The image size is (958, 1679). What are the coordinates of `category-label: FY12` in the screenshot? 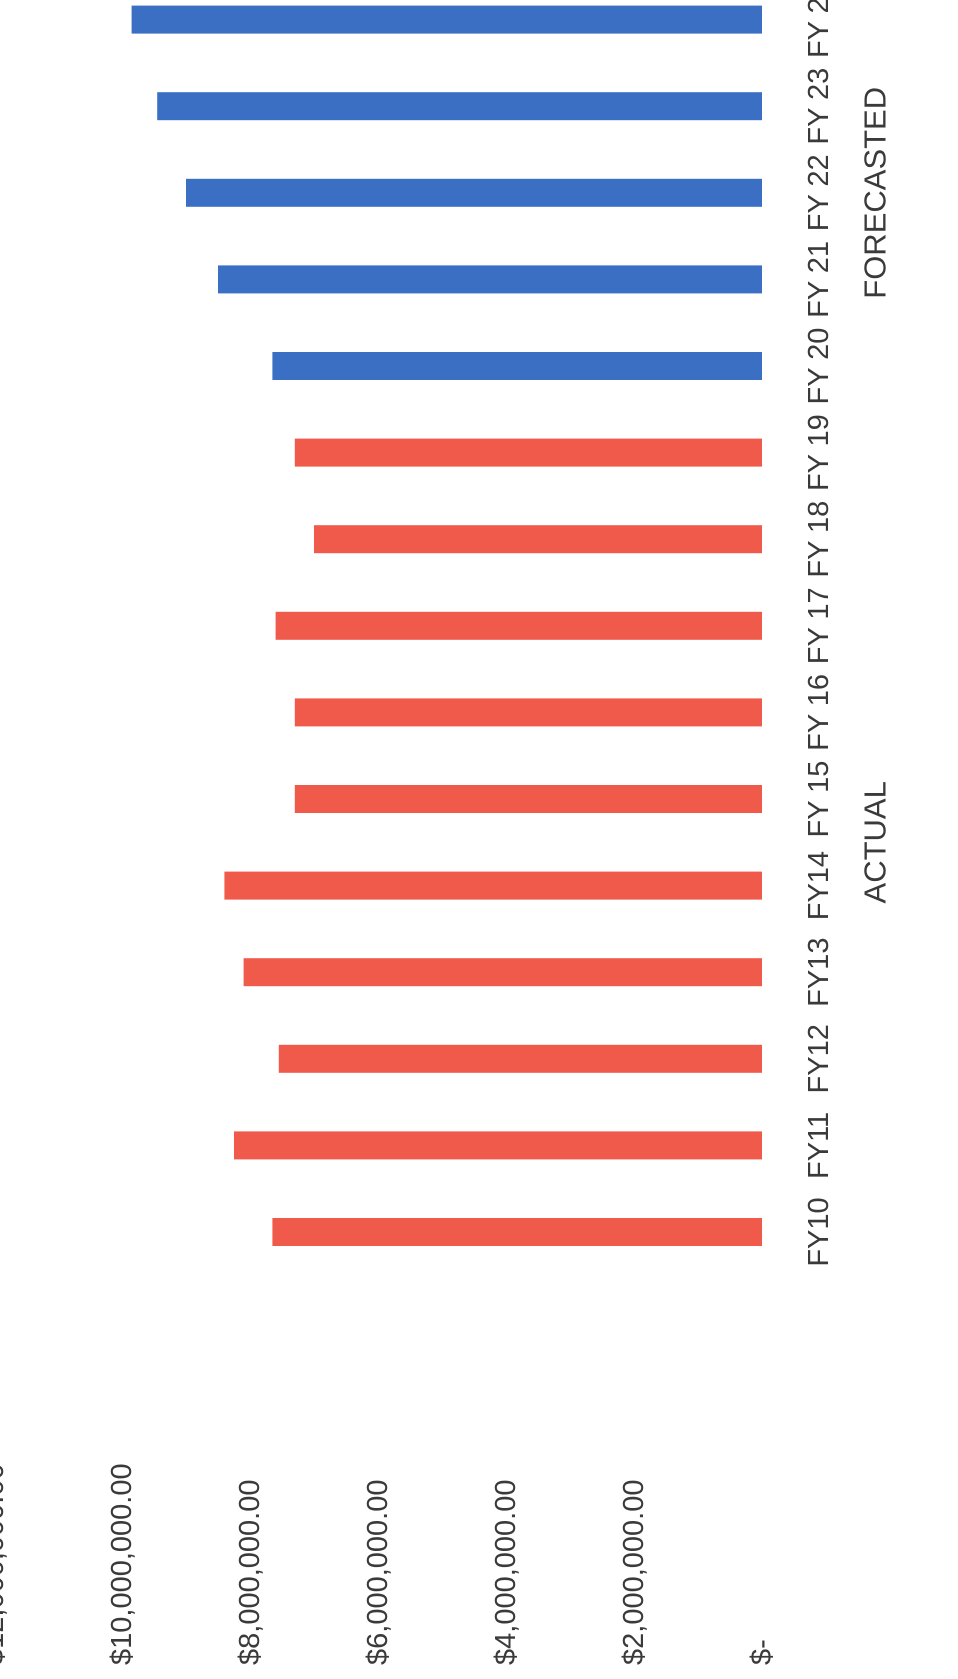 It's located at (819, 1058).